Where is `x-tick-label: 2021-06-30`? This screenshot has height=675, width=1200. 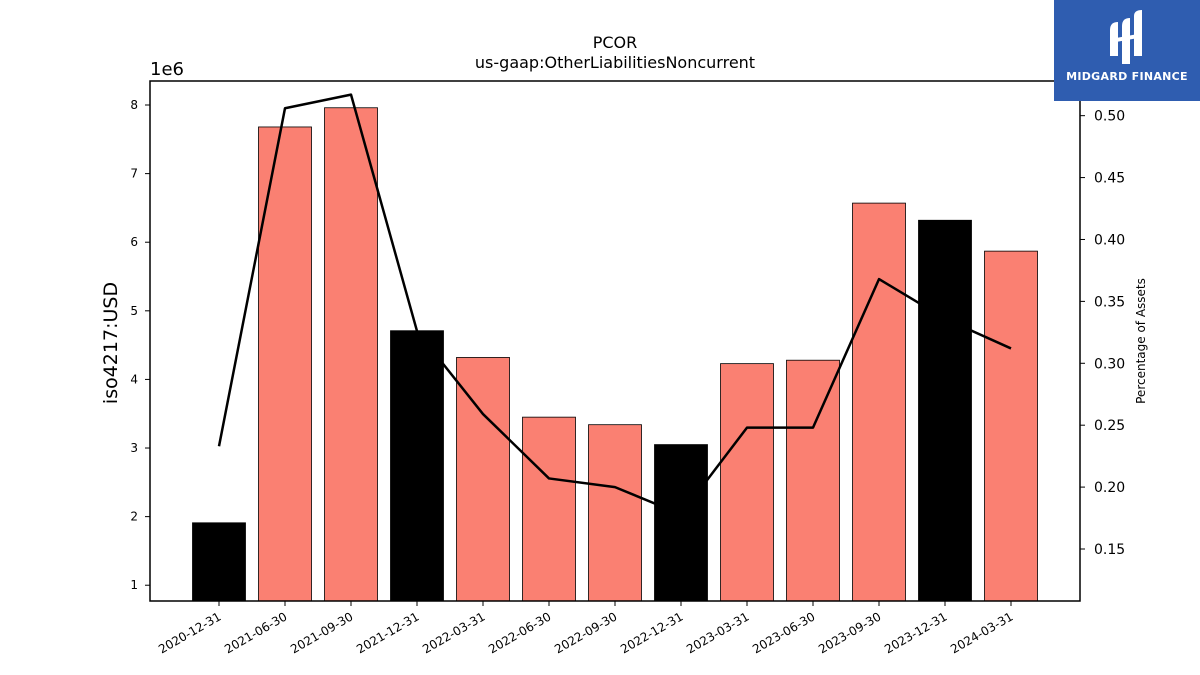
x-tick-label: 2021-06-30 is located at coordinates (255, 632).